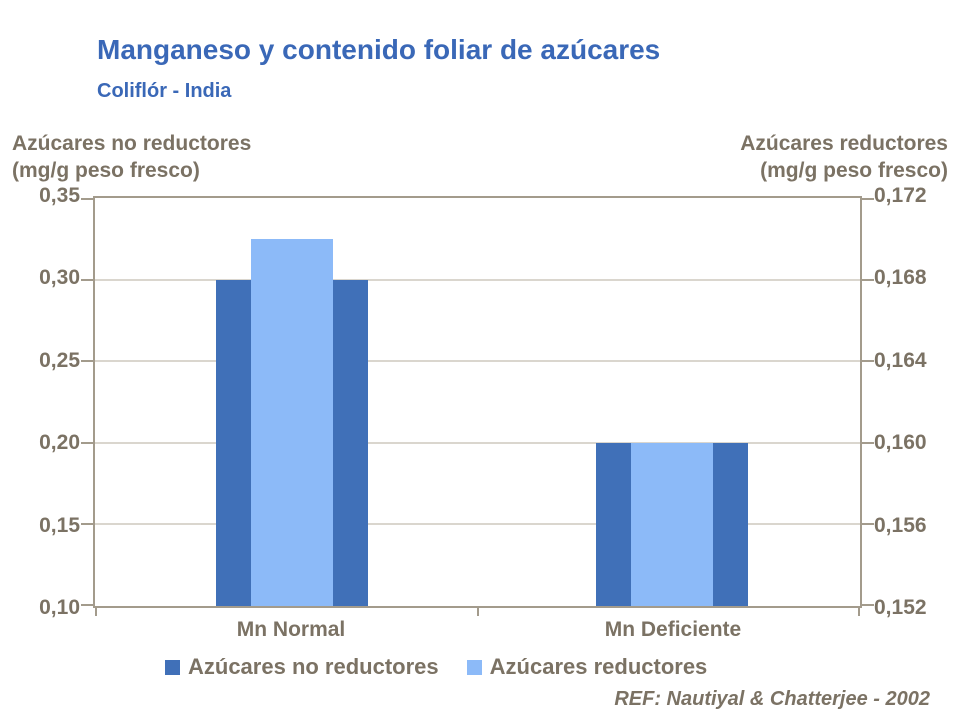  Describe the element at coordinates (477, 632) in the screenshot. I see `x-axis-category-labels: Mn Normal Mn Deficiente` at that location.